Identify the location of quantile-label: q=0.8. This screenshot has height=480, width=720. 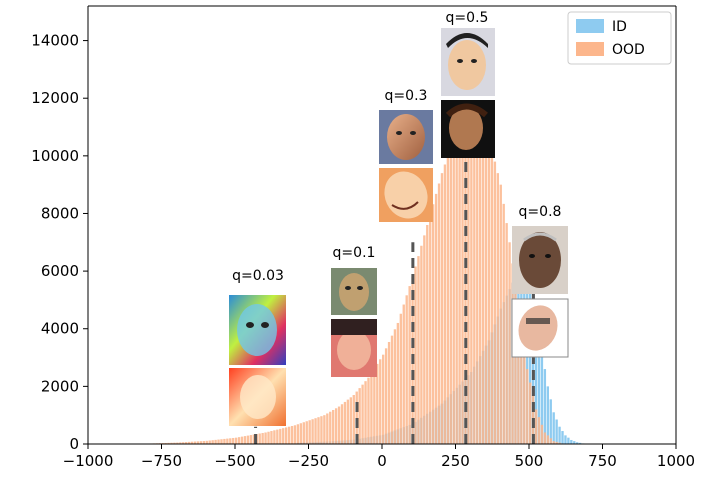
(540, 212).